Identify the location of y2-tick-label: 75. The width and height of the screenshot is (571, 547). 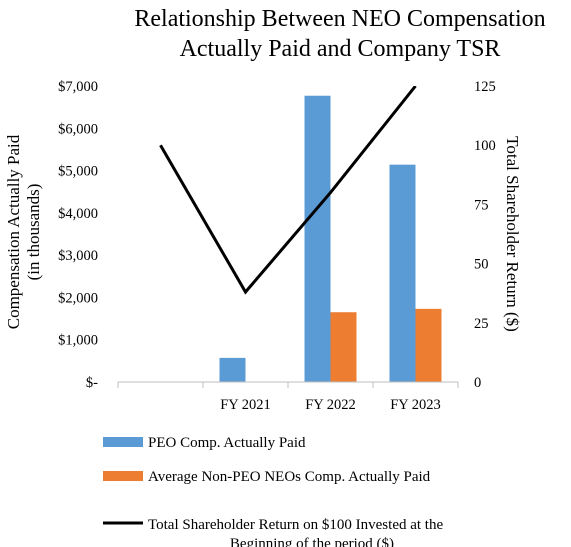
(481, 205).